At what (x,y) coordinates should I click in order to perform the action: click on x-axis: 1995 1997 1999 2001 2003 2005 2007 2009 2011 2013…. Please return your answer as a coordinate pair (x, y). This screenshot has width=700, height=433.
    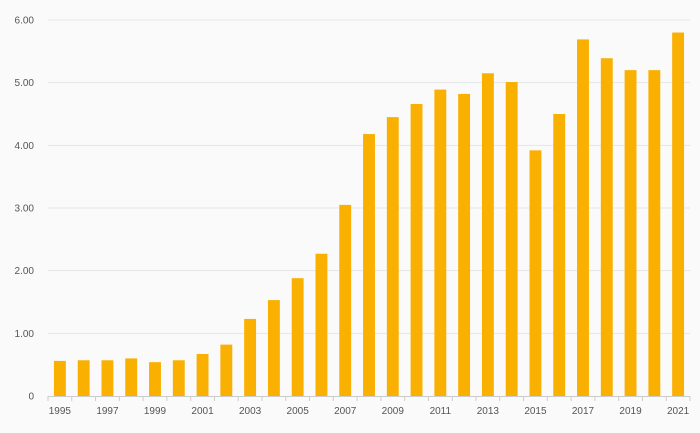
    Looking at the image, I should click on (369, 406).